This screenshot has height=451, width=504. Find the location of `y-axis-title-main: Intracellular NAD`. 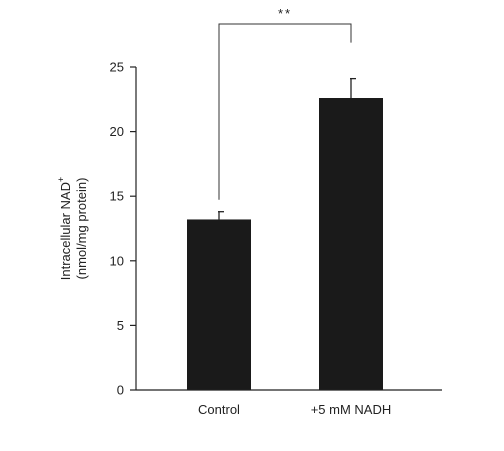

y-axis-title-main: Intracellular NAD is located at coordinates (65, 231).